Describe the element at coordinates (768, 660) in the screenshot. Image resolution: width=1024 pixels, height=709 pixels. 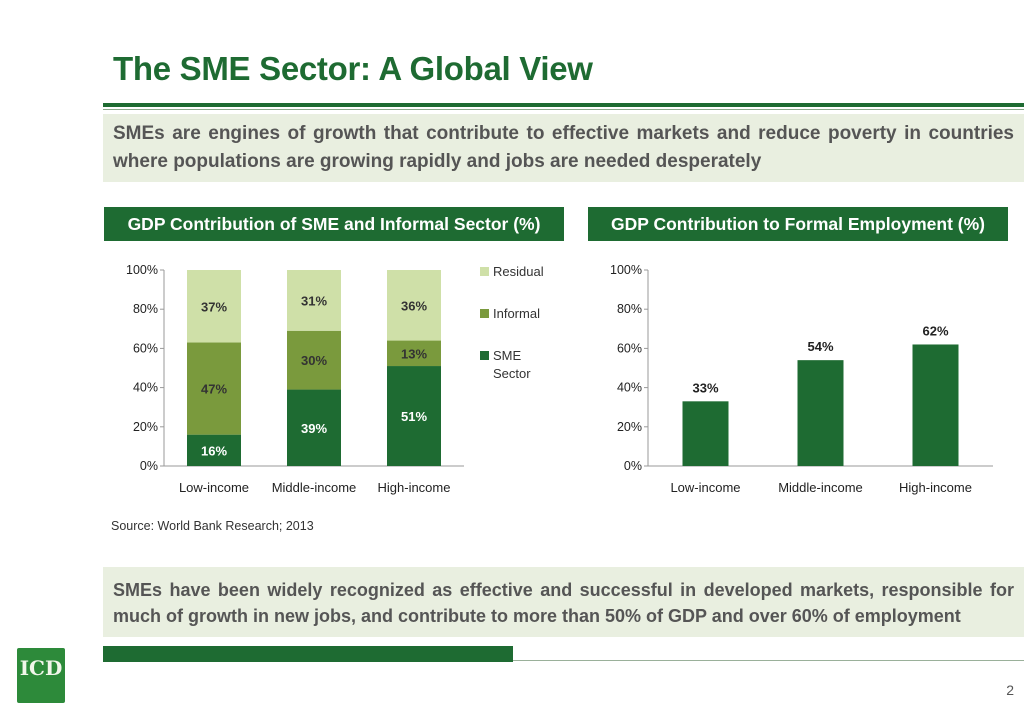
I see `footer-line` at that location.